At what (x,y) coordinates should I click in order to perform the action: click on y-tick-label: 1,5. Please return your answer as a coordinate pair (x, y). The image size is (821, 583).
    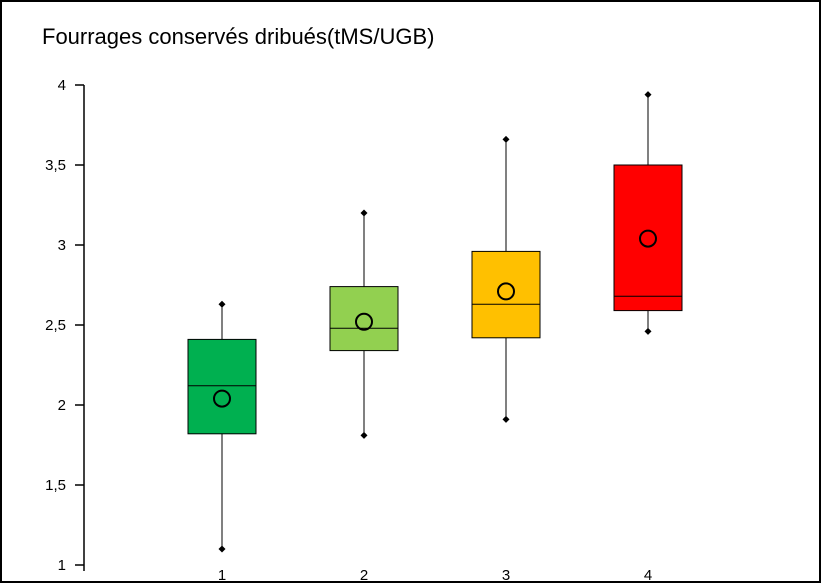
    Looking at the image, I should click on (55, 485).